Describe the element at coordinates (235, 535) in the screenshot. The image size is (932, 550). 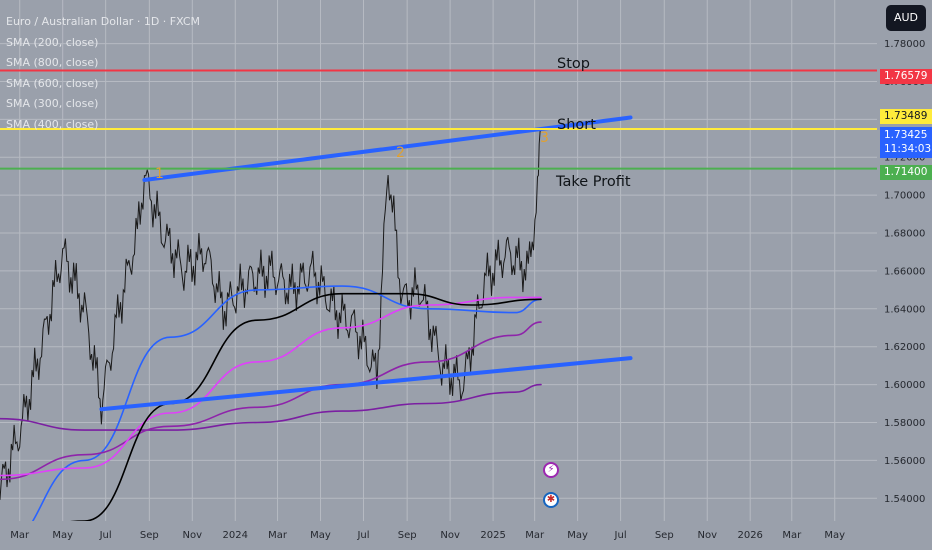
I see `x-tick-label: 2024` at that location.